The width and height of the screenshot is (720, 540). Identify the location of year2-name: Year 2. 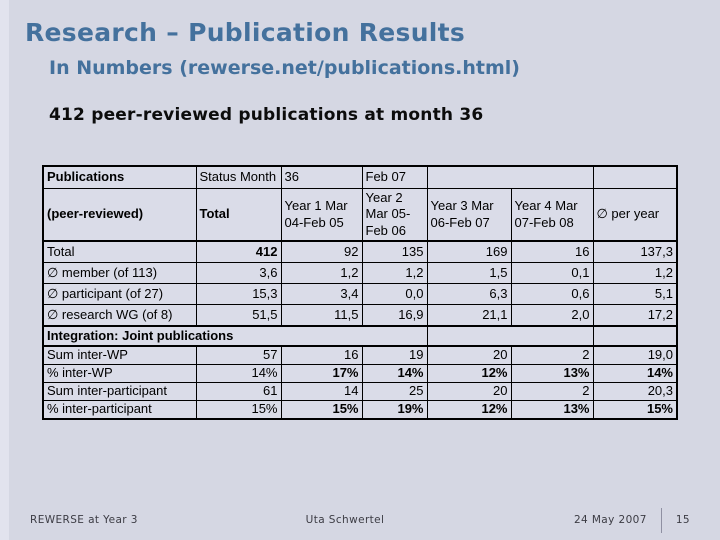
(384, 198).